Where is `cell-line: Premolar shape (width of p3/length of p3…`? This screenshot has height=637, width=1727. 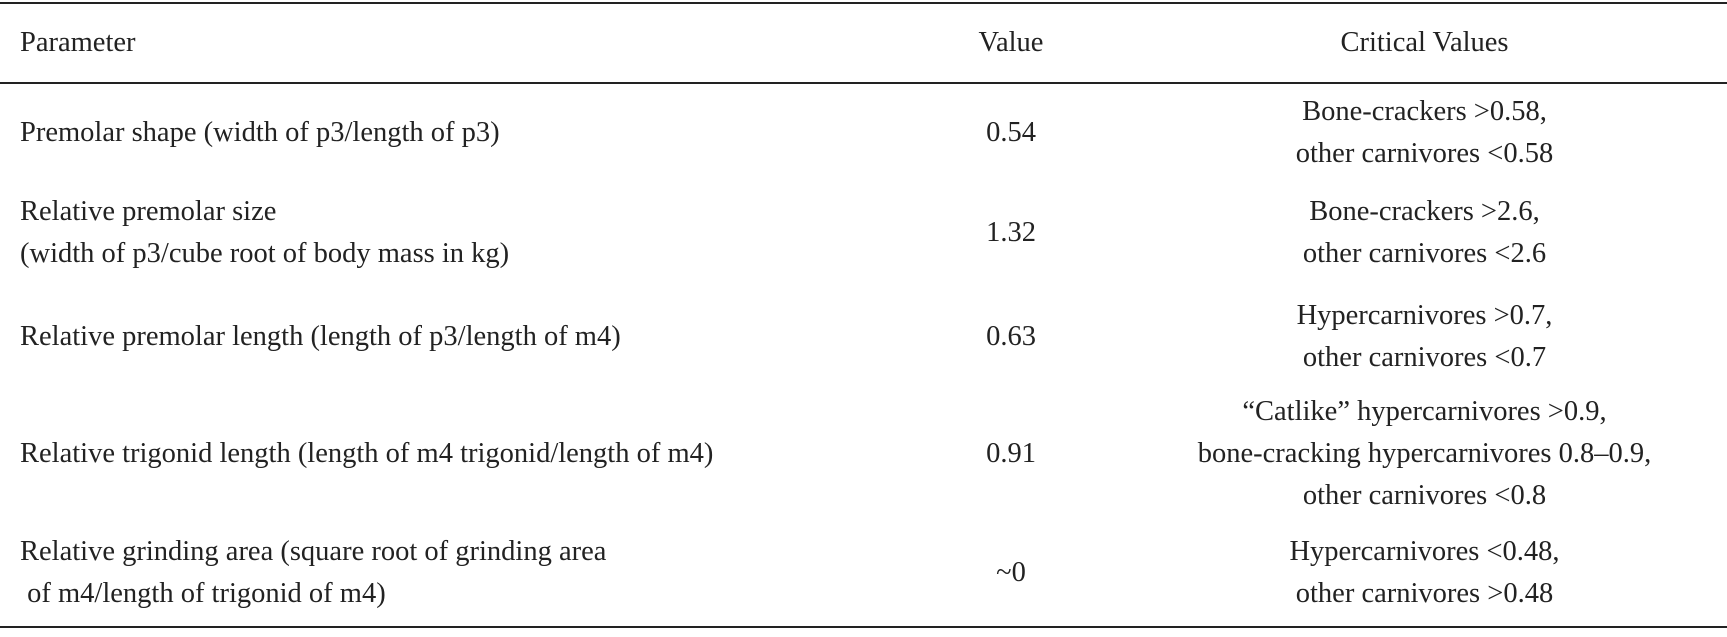 cell-line: Premolar shape (width of p3/length of p3… is located at coordinates (260, 132).